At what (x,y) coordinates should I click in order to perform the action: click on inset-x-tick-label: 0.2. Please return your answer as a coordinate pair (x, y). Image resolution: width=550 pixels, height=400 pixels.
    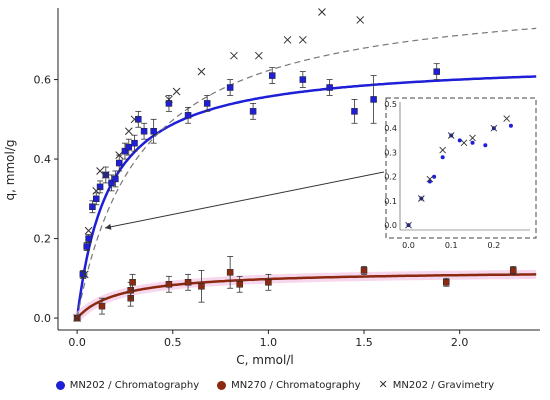
    Looking at the image, I should click on (493, 245).